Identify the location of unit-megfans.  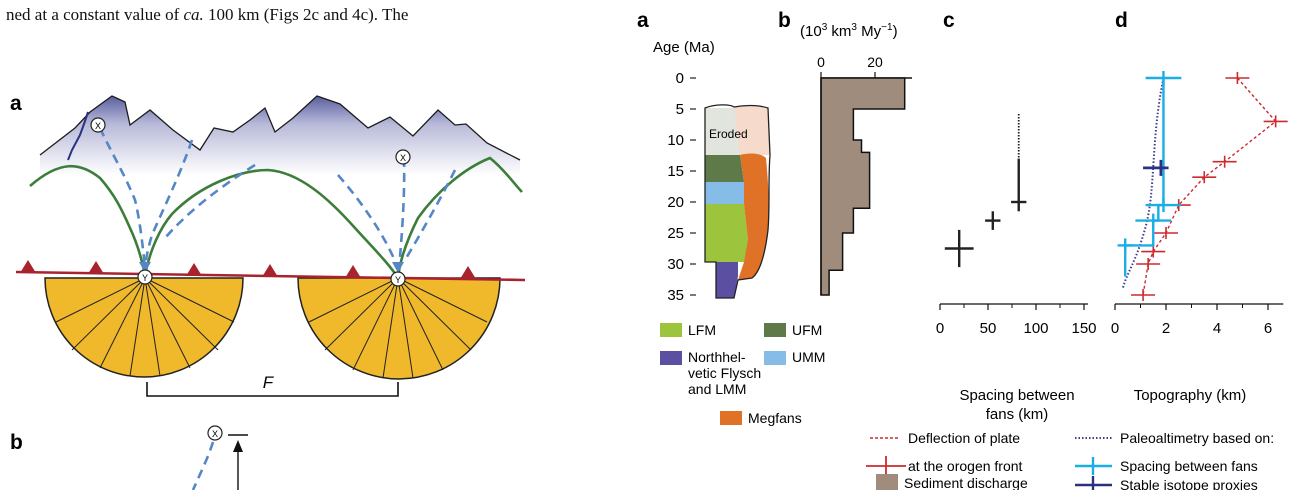
(753, 216).